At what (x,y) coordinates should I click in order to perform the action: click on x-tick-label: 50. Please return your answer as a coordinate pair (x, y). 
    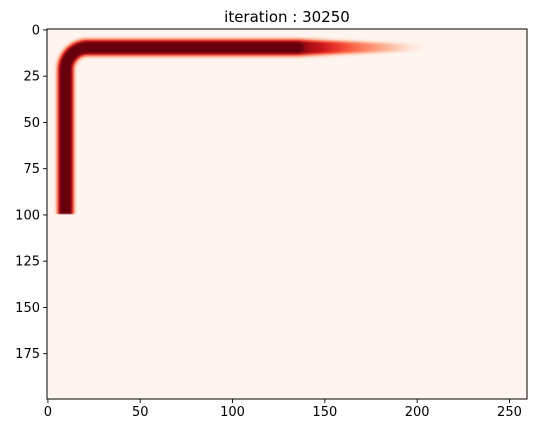
    Looking at the image, I should click on (140, 412).